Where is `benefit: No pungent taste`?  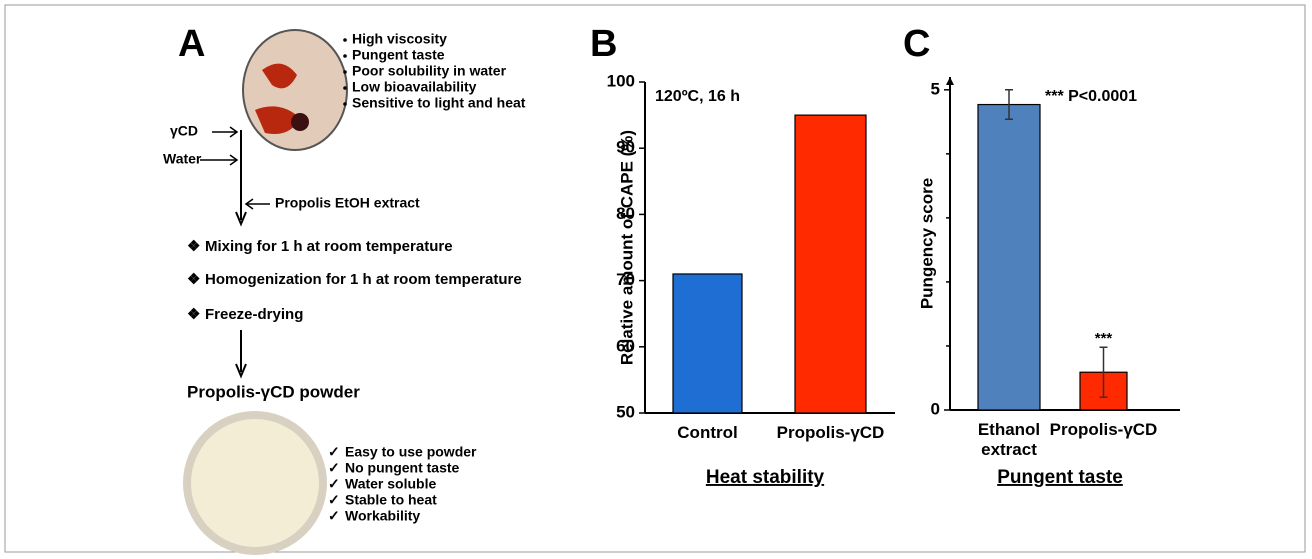
benefit: No pungent taste is located at coordinates (402, 468).